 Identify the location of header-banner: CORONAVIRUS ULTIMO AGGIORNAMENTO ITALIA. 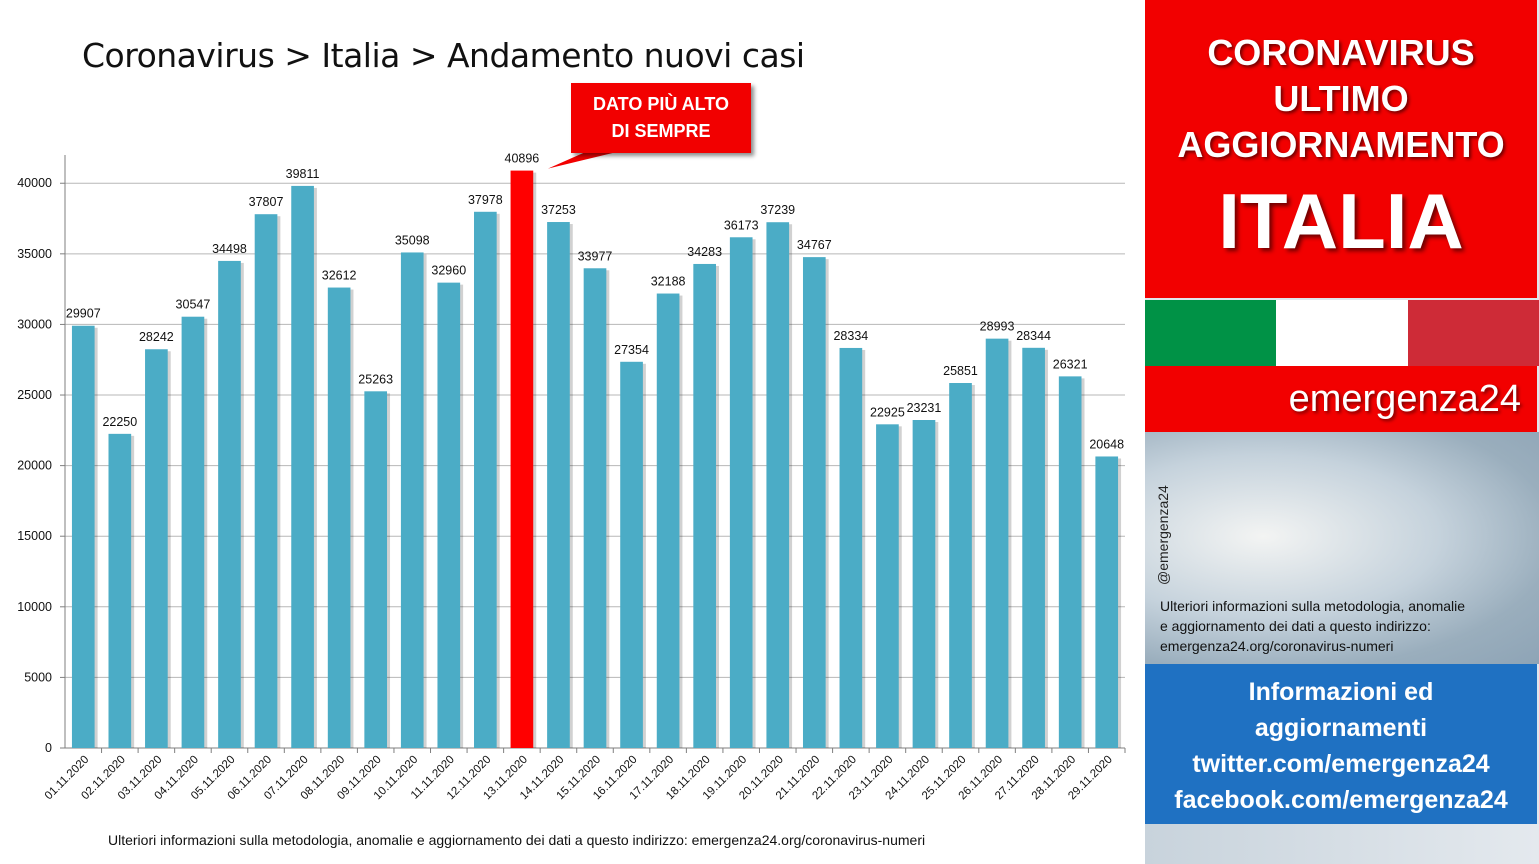
(1341, 149).